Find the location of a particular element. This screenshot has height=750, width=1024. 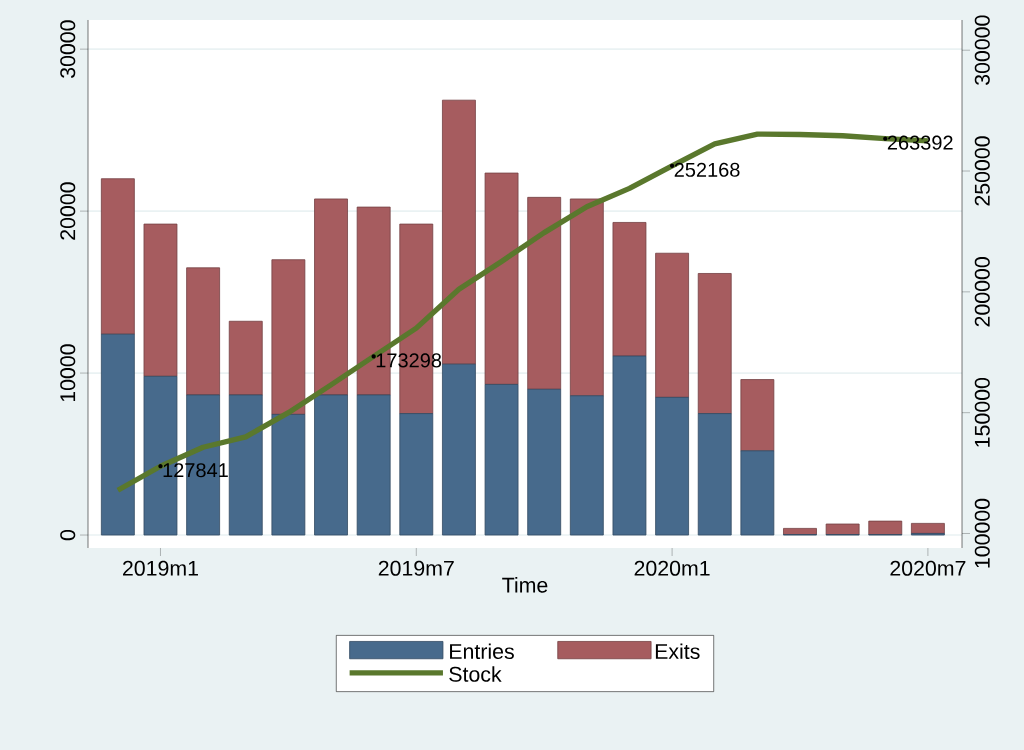

legend-label: Entries is located at coordinates (482, 651).